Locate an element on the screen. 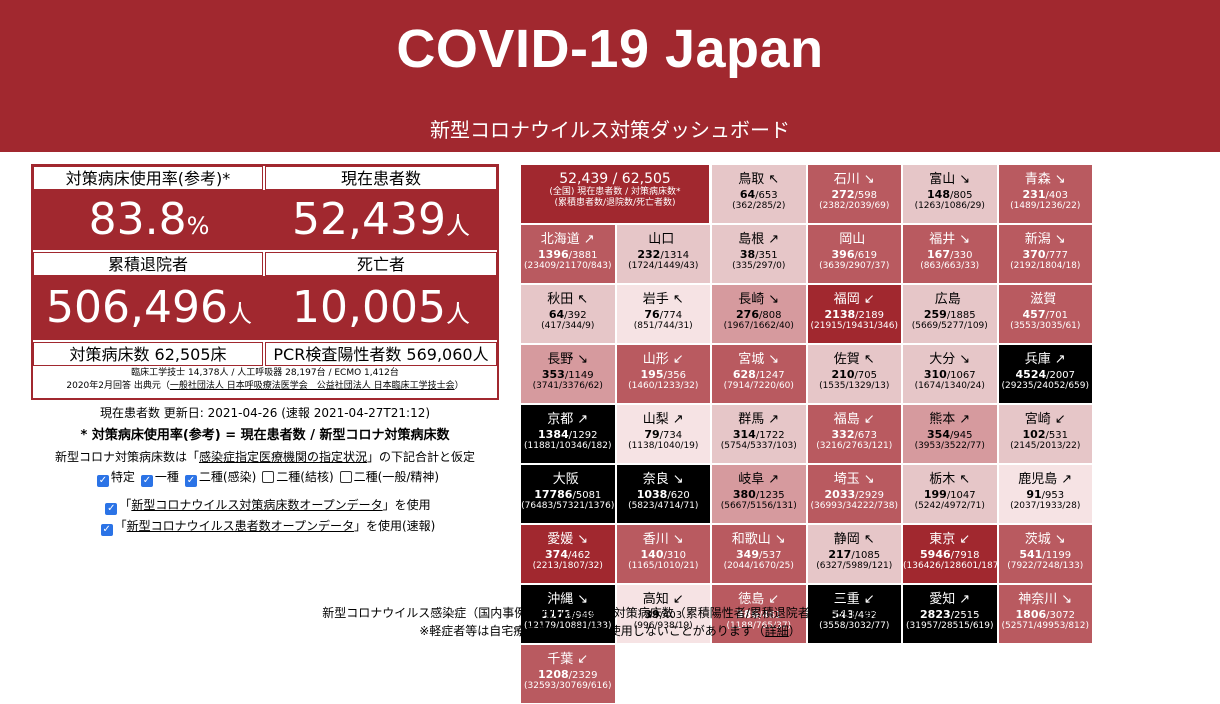  current-patients: 39 is located at coordinates (652, 614).